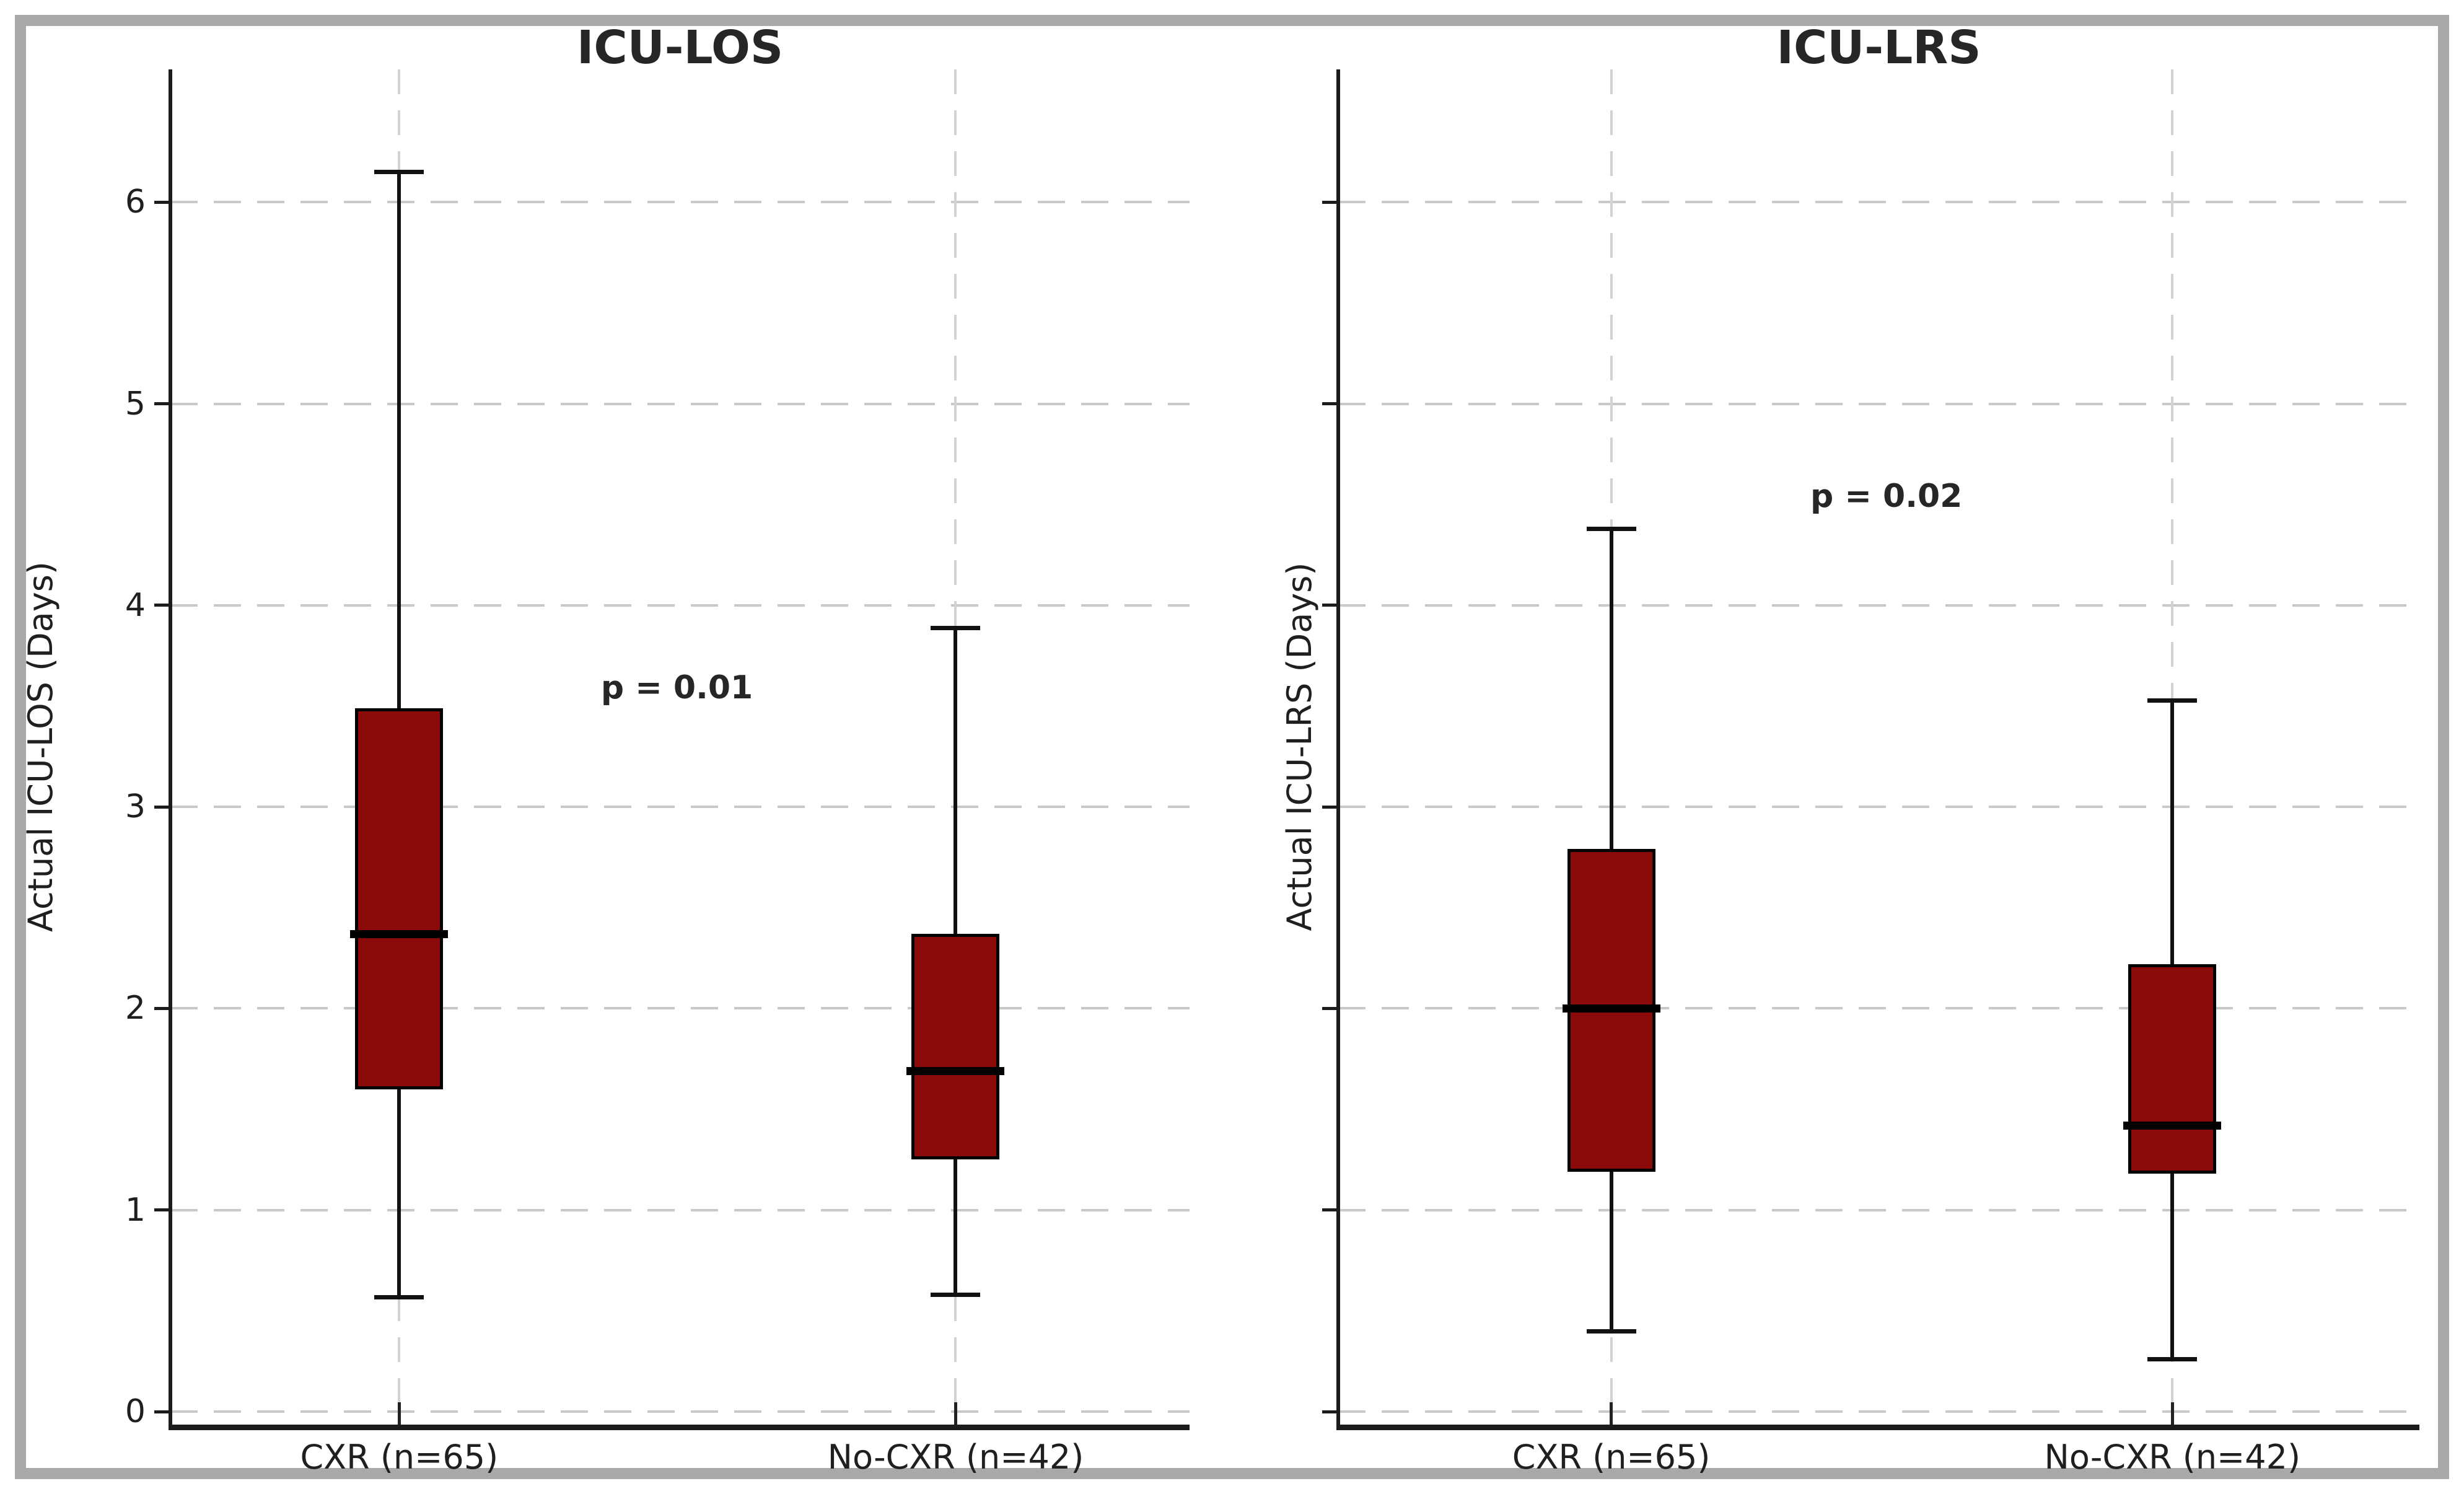 The image size is (2464, 1494). Describe the element at coordinates (135, 1411) in the screenshot. I see `y-tick-label: 0` at that location.